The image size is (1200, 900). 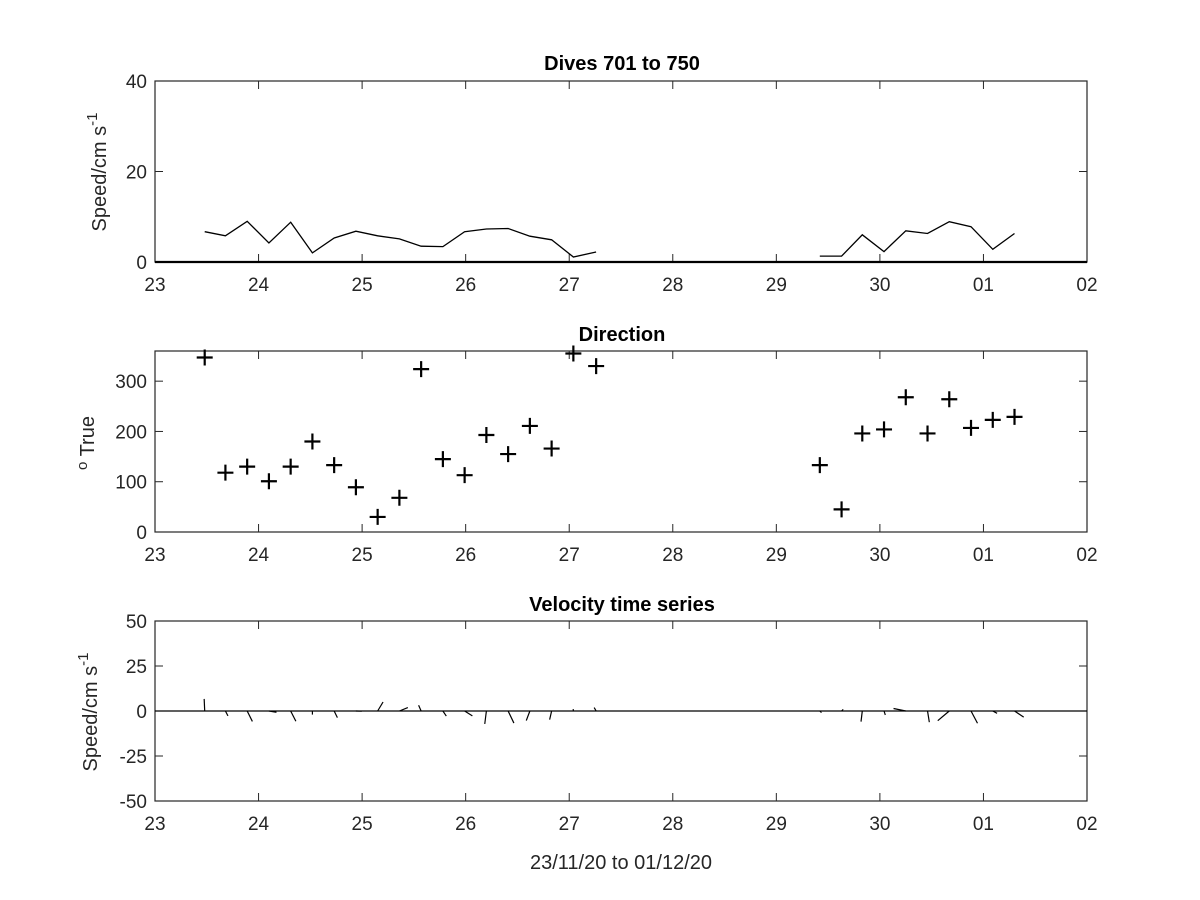 What do you see at coordinates (621, 863) in the screenshot?
I see `velocity-panel-xlabel: 23/11/20 to 01/12/20` at bounding box center [621, 863].